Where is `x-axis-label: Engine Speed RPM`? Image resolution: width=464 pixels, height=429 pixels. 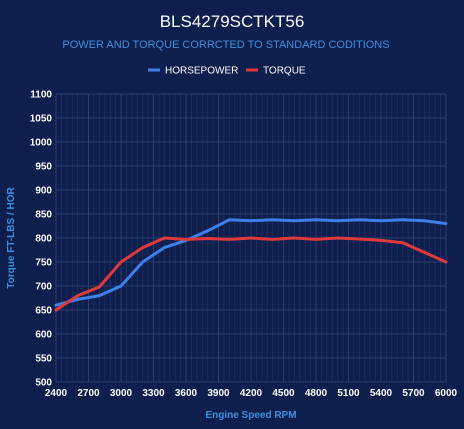 x-axis-label: Engine Speed RPM is located at coordinates (250, 415).